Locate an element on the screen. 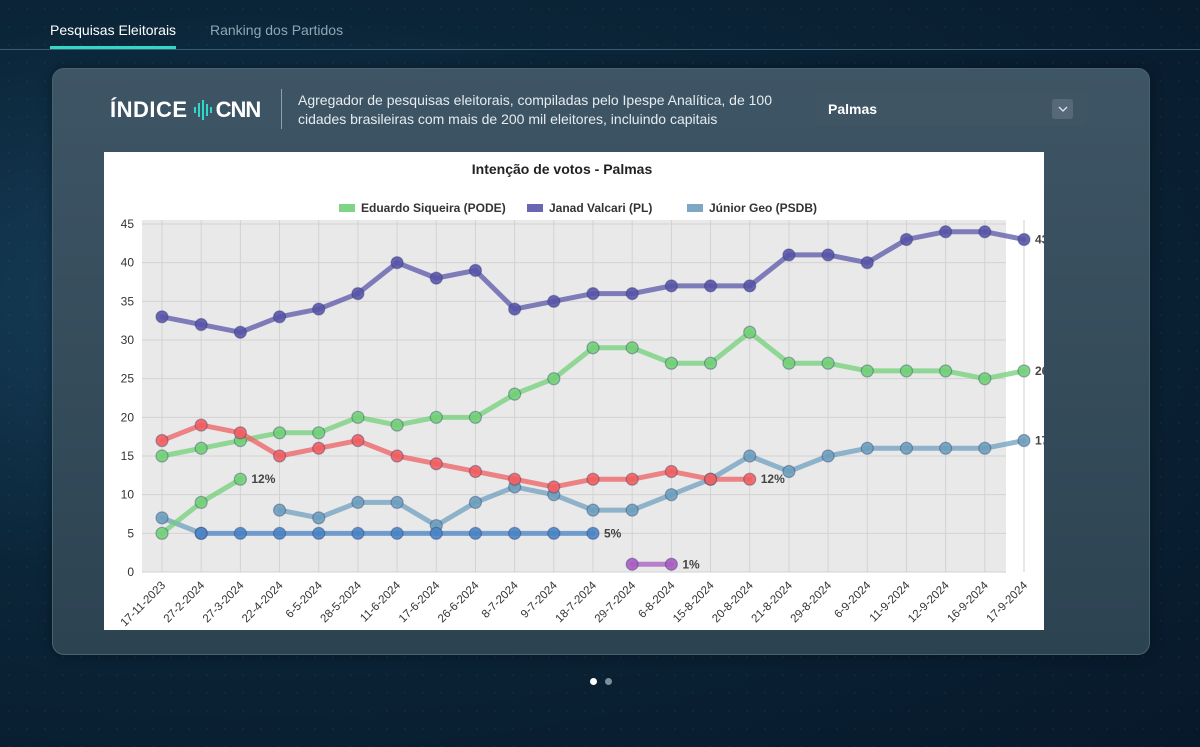  city-select: Palmas is located at coordinates (951, 109).